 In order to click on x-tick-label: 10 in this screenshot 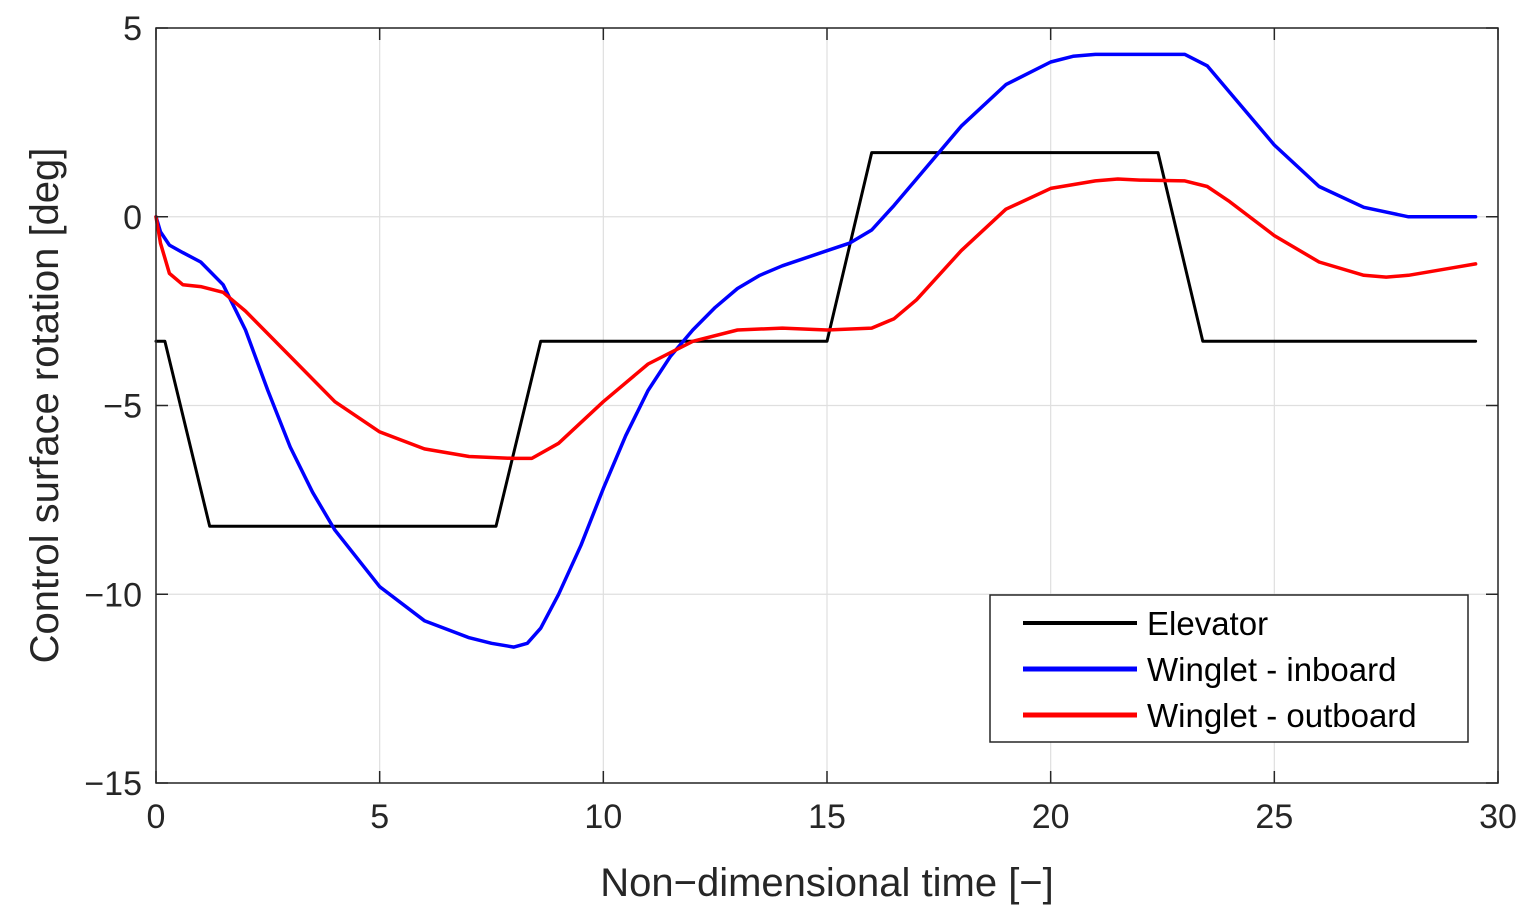, I will do `click(603, 817)`.